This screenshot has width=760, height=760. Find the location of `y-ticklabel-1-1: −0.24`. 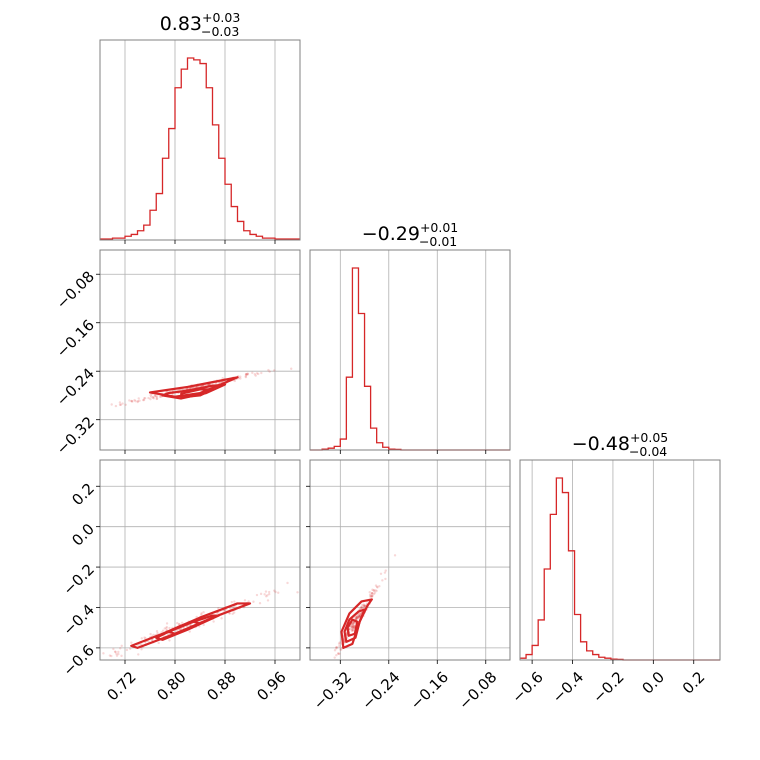

y-ticklabel-1-1: −0.24 is located at coordinates (75, 386).